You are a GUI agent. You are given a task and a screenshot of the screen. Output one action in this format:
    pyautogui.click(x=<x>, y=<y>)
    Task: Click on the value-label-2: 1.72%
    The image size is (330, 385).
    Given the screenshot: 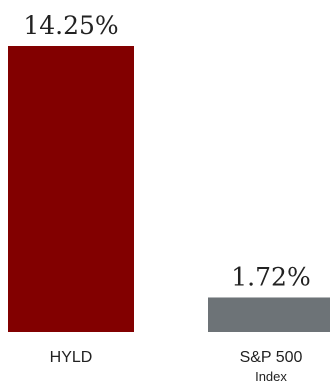 What is the action you would take?
    pyautogui.click(x=270, y=276)
    